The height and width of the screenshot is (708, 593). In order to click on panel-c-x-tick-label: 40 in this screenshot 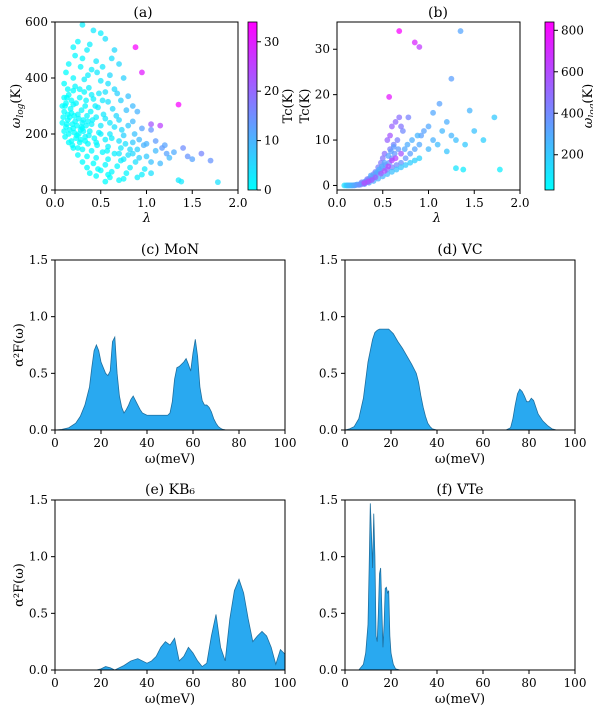, I will do `click(146, 443)`.